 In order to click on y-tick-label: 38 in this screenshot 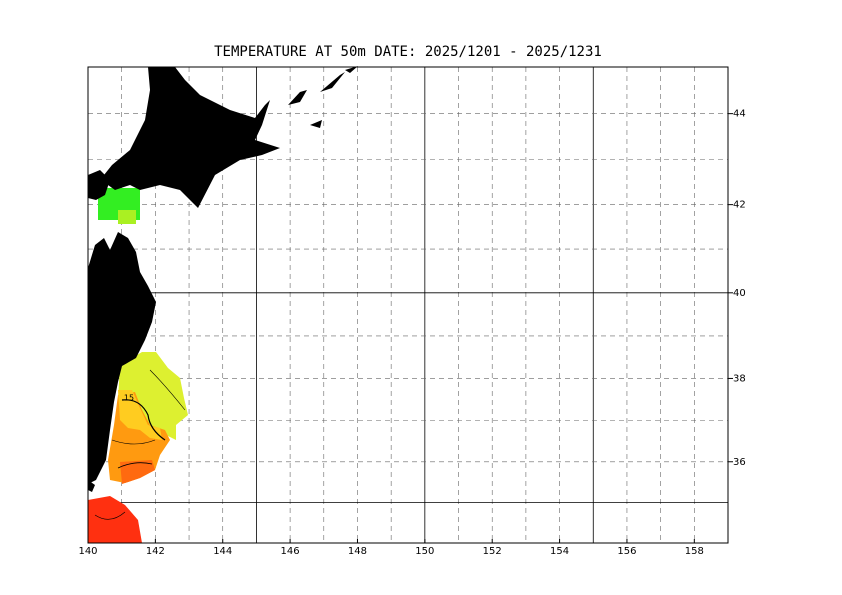, I will do `click(739, 378)`.